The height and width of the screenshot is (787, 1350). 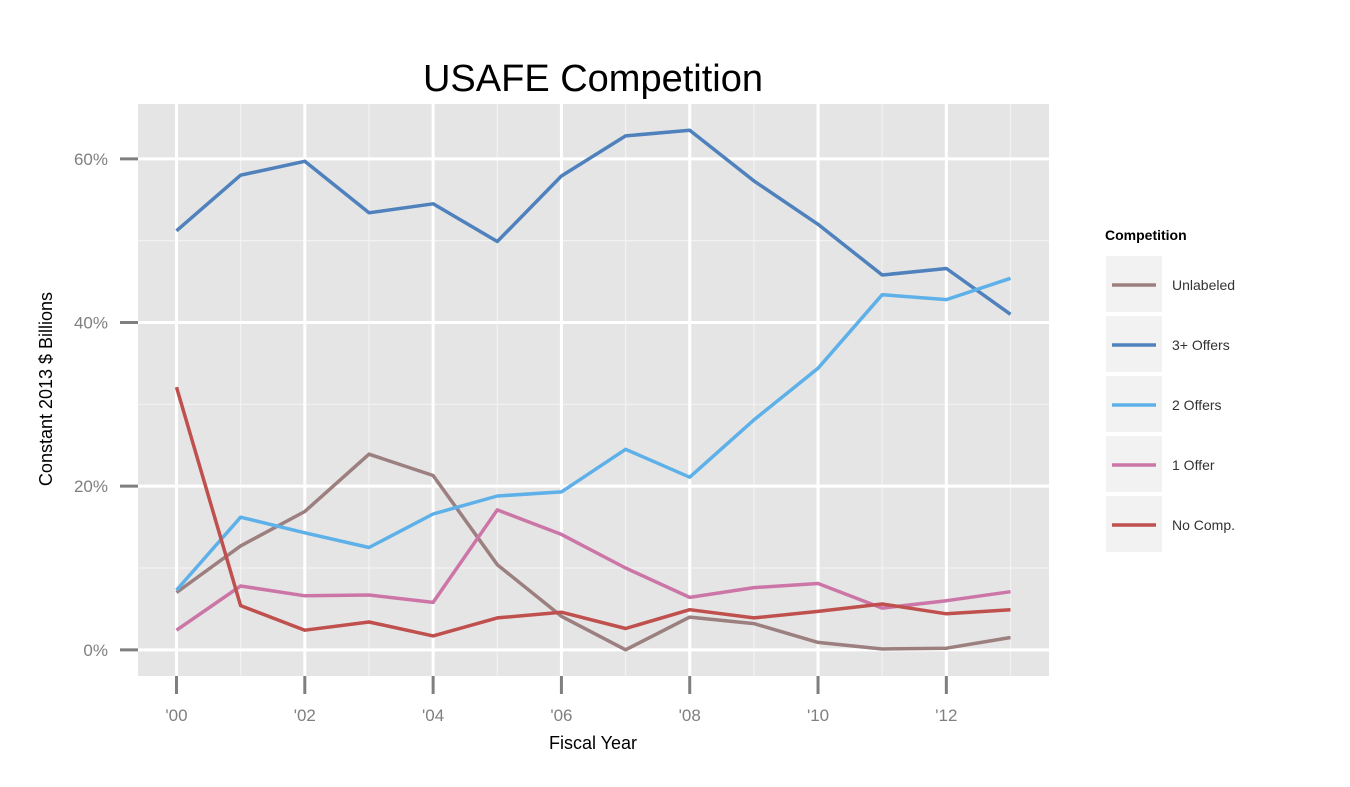 I want to click on y-tick-label: 20%, so click(x=91, y=486).